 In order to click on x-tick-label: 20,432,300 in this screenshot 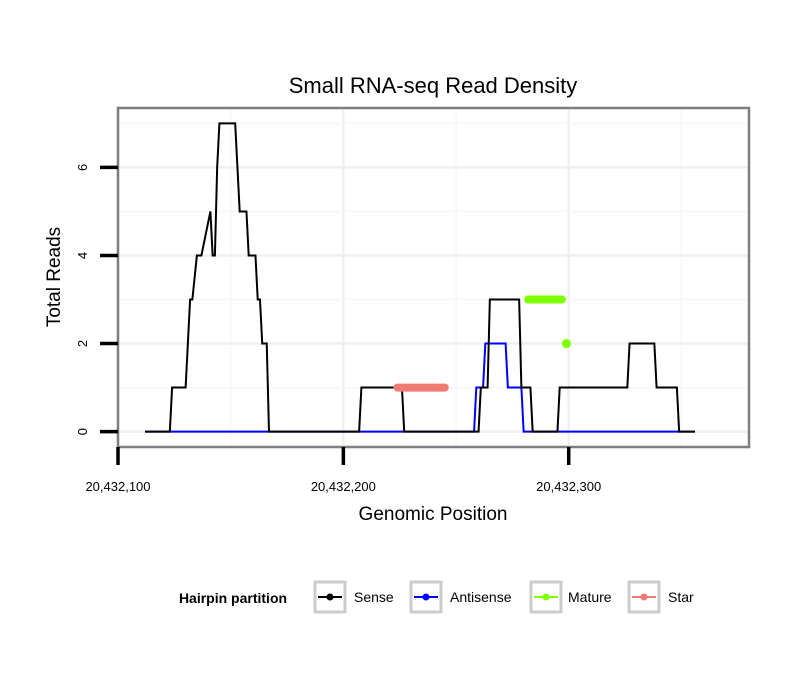, I will do `click(568, 486)`.